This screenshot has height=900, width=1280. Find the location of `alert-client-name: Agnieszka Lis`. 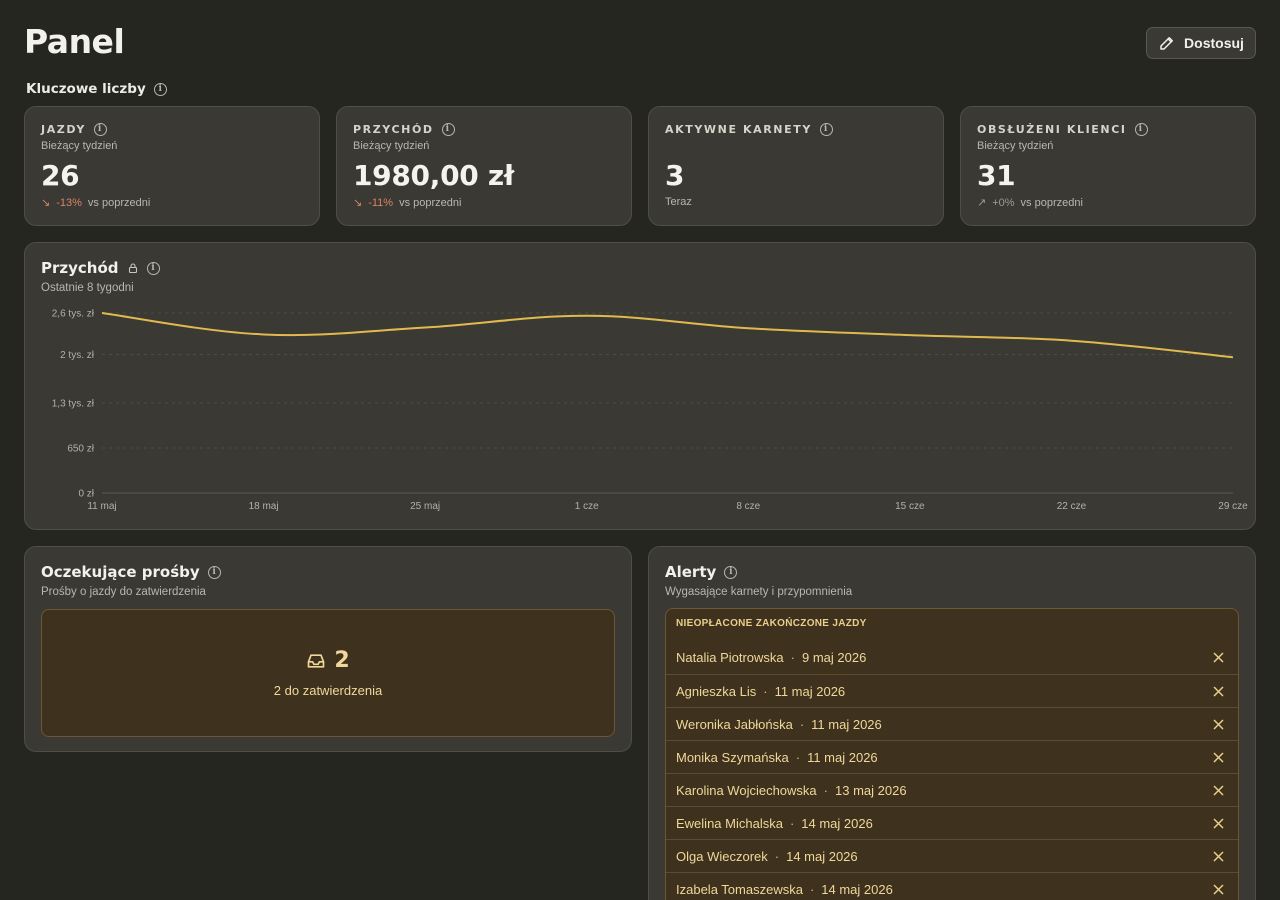

alert-client-name: Agnieszka Lis is located at coordinates (716, 691).